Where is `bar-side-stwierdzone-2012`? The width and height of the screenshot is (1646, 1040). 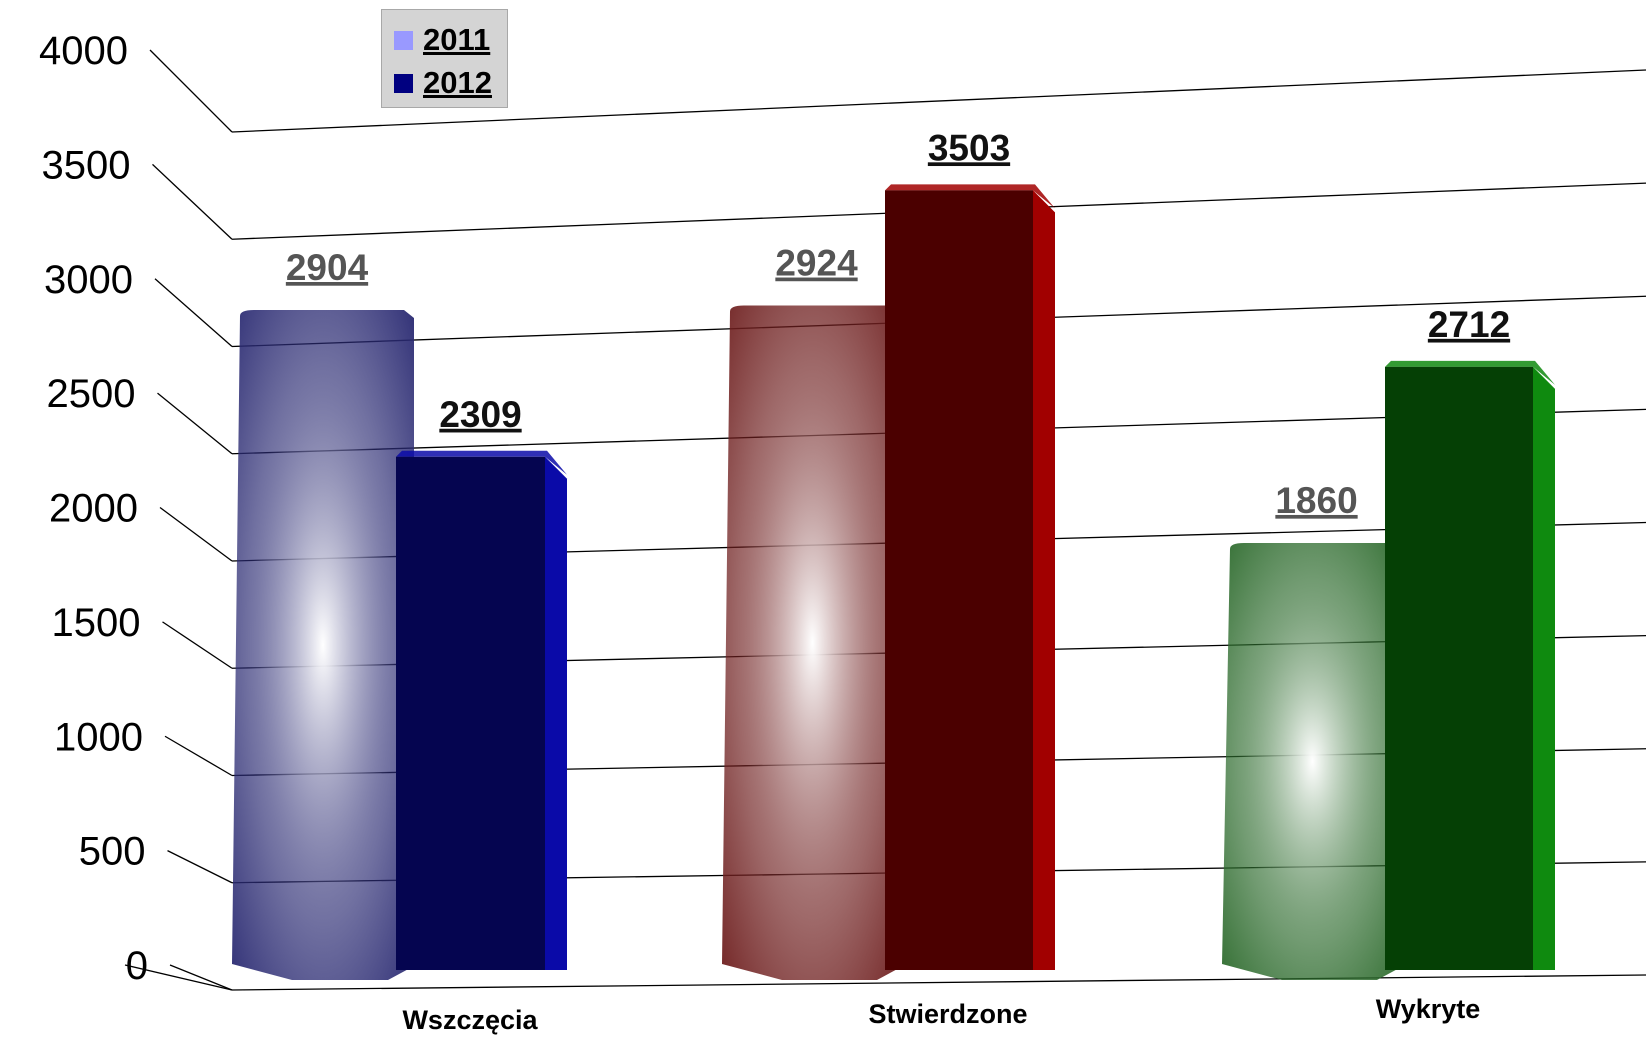
bar-side-stwierdzone-2012 is located at coordinates (1044, 580).